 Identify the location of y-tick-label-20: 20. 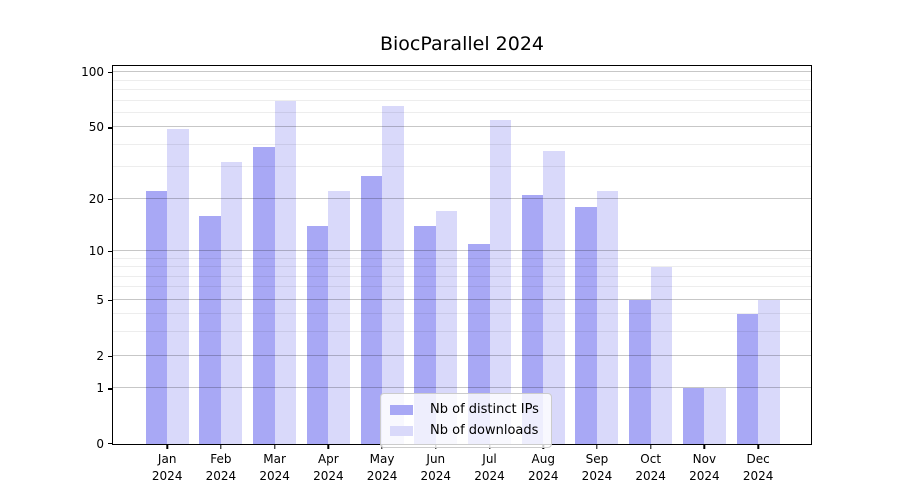
(96, 198).